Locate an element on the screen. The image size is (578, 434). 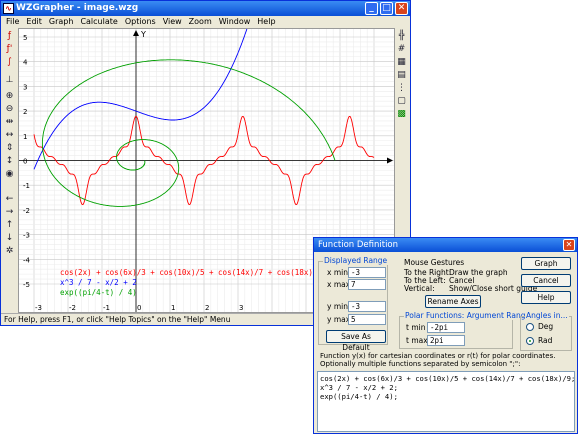
y-tick-label: 1 is located at coordinates (25, 137).